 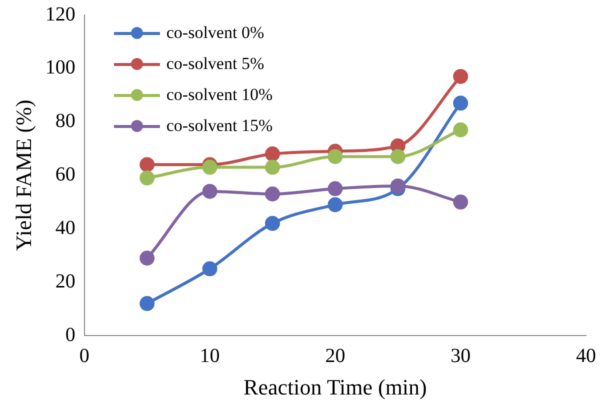 I want to click on y-tick-label: 100, so click(x=60, y=67).